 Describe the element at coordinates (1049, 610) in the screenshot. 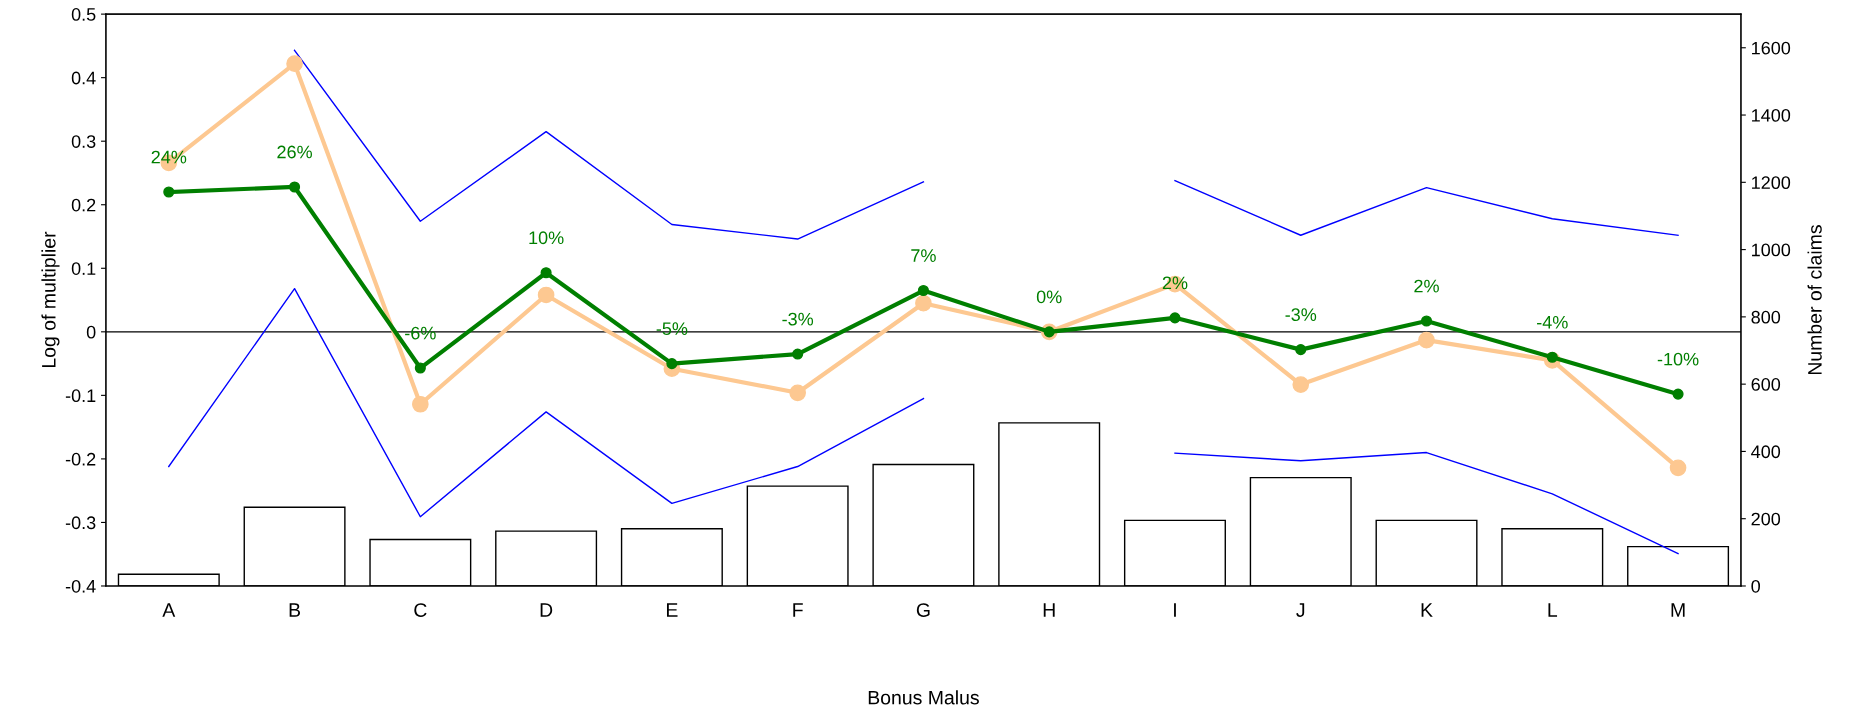

I see `x-tick-label: H` at that location.